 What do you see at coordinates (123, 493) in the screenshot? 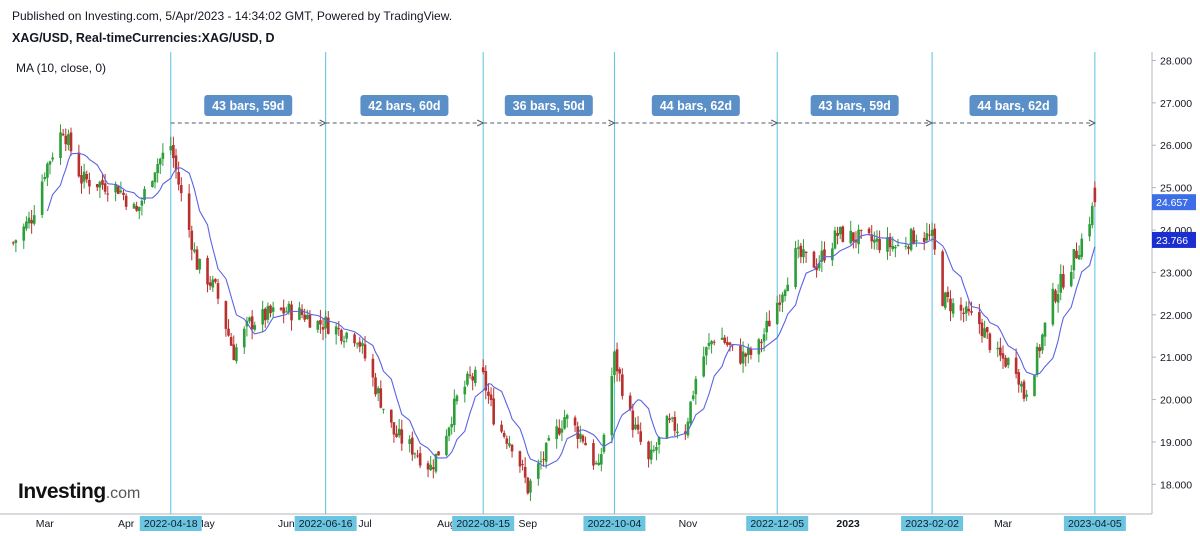
I see `logo-suffix: .com` at bounding box center [123, 493].